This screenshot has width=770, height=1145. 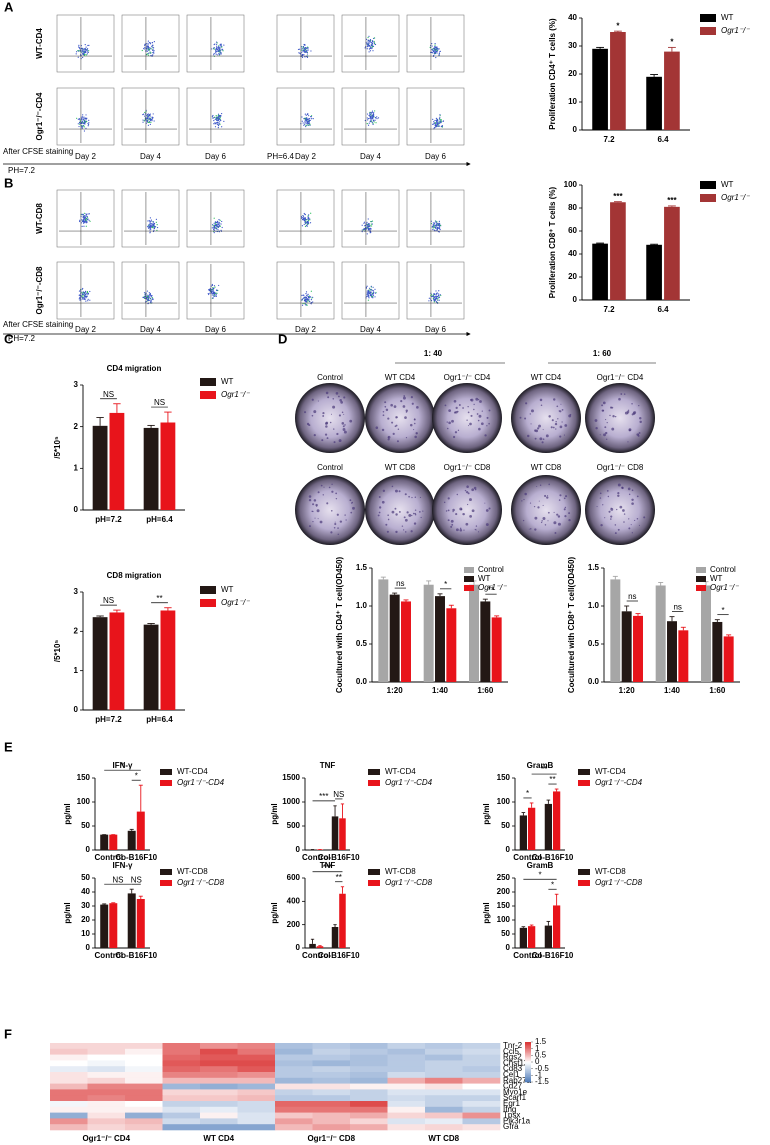 What do you see at coordinates (504, 801) in the screenshot?
I see `y-tick-label: 100` at bounding box center [504, 801].